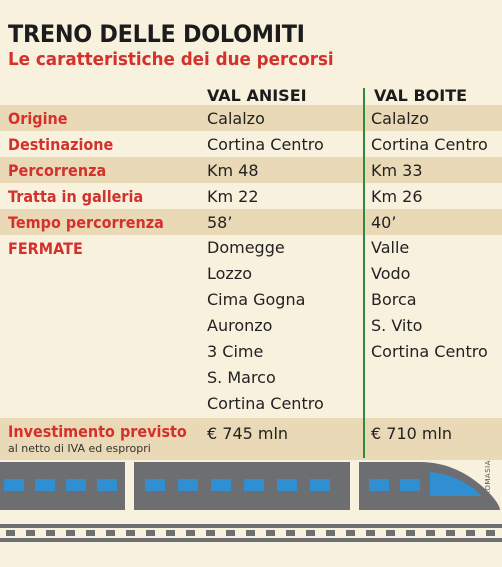  Describe the element at coordinates (76, 196) in the screenshot. I see `row-label: Tratta in galleria` at that location.